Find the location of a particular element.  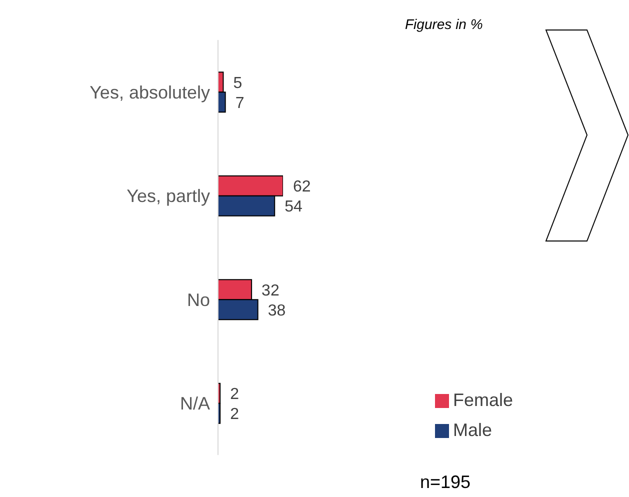

y-tick-label: Yes, partly is located at coordinates (168, 196).